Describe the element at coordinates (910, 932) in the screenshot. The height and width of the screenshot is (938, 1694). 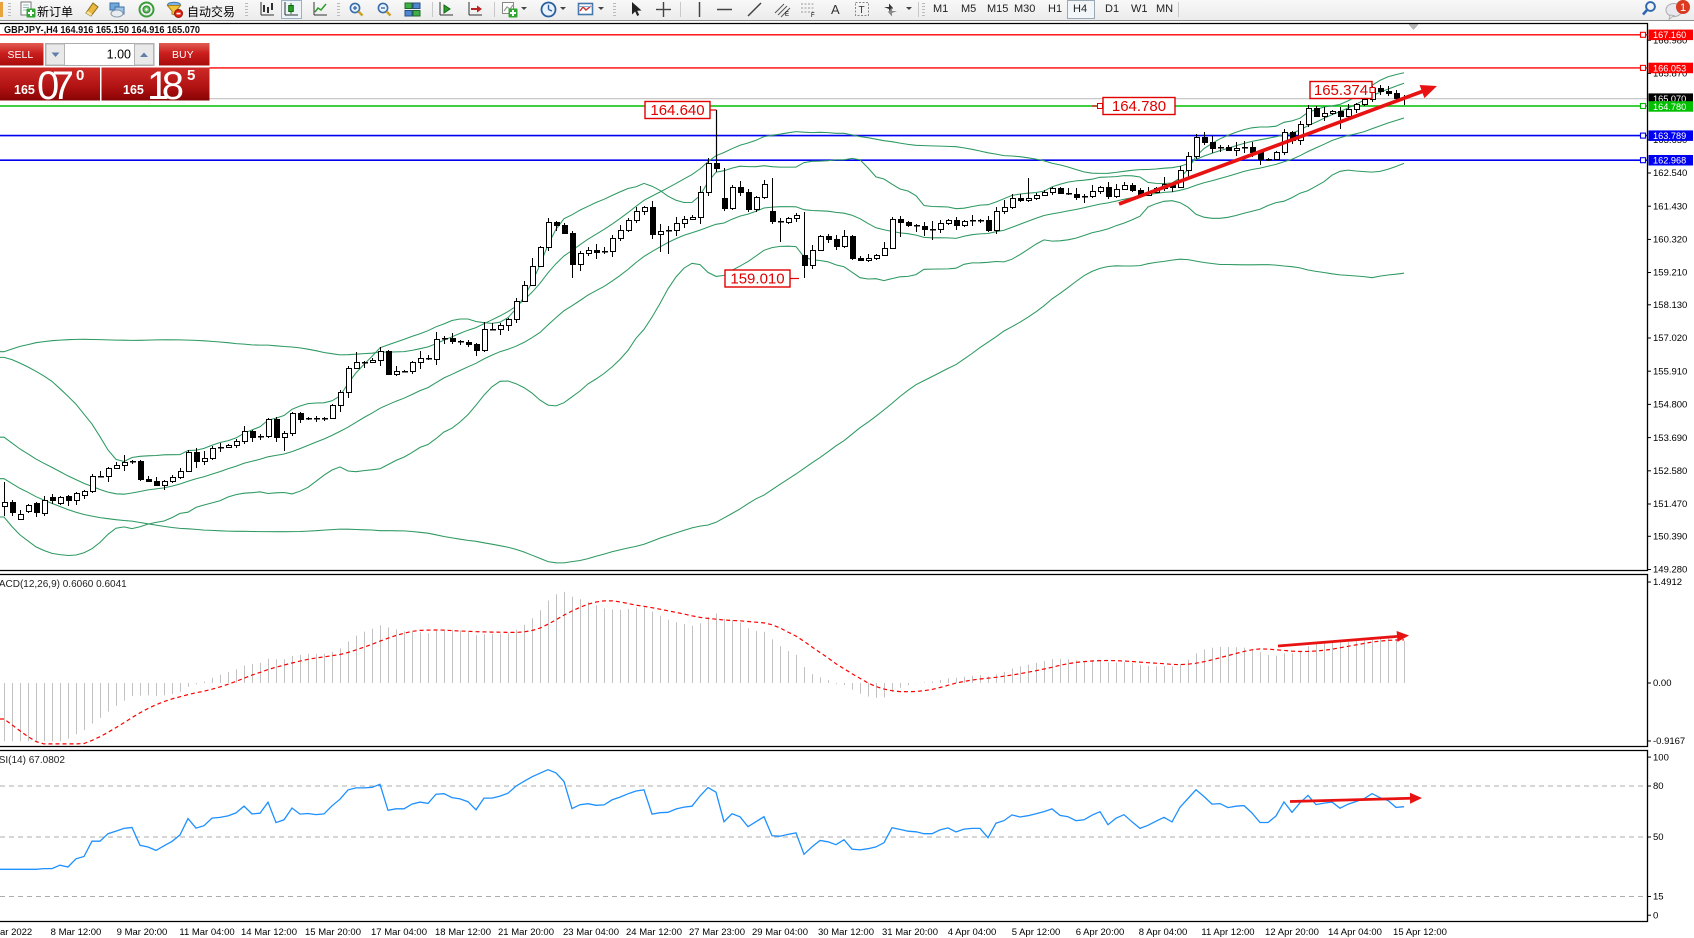
I see `svg-text: 31 Mar 20:00` at that location.